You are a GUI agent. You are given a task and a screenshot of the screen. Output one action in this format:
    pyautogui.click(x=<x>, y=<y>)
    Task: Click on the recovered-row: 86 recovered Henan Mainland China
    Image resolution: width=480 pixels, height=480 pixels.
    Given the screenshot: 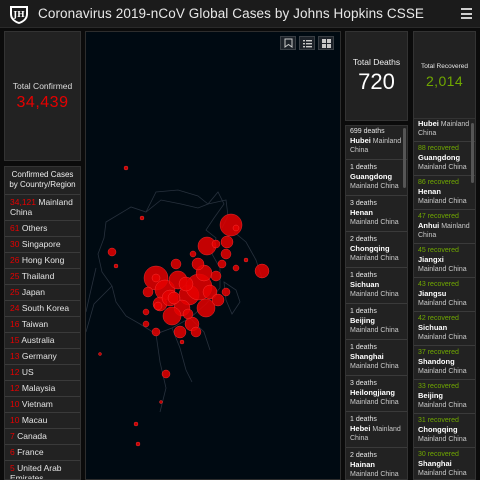 What is the action you would take?
    pyautogui.click(x=444, y=192)
    